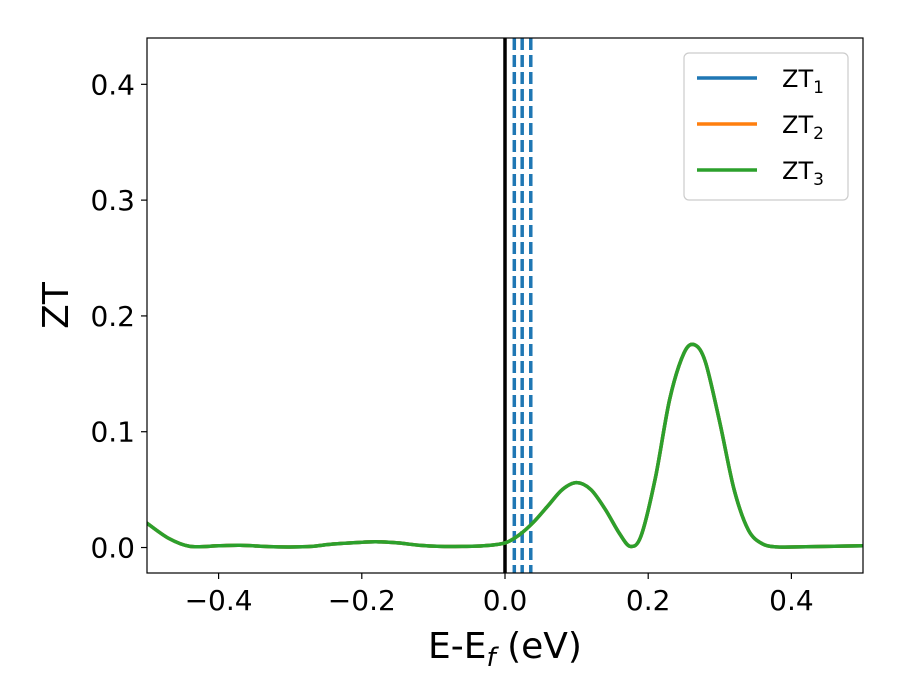  Describe the element at coordinates (362, 600) in the screenshot. I see `x-tick-label: −0.2` at that location.